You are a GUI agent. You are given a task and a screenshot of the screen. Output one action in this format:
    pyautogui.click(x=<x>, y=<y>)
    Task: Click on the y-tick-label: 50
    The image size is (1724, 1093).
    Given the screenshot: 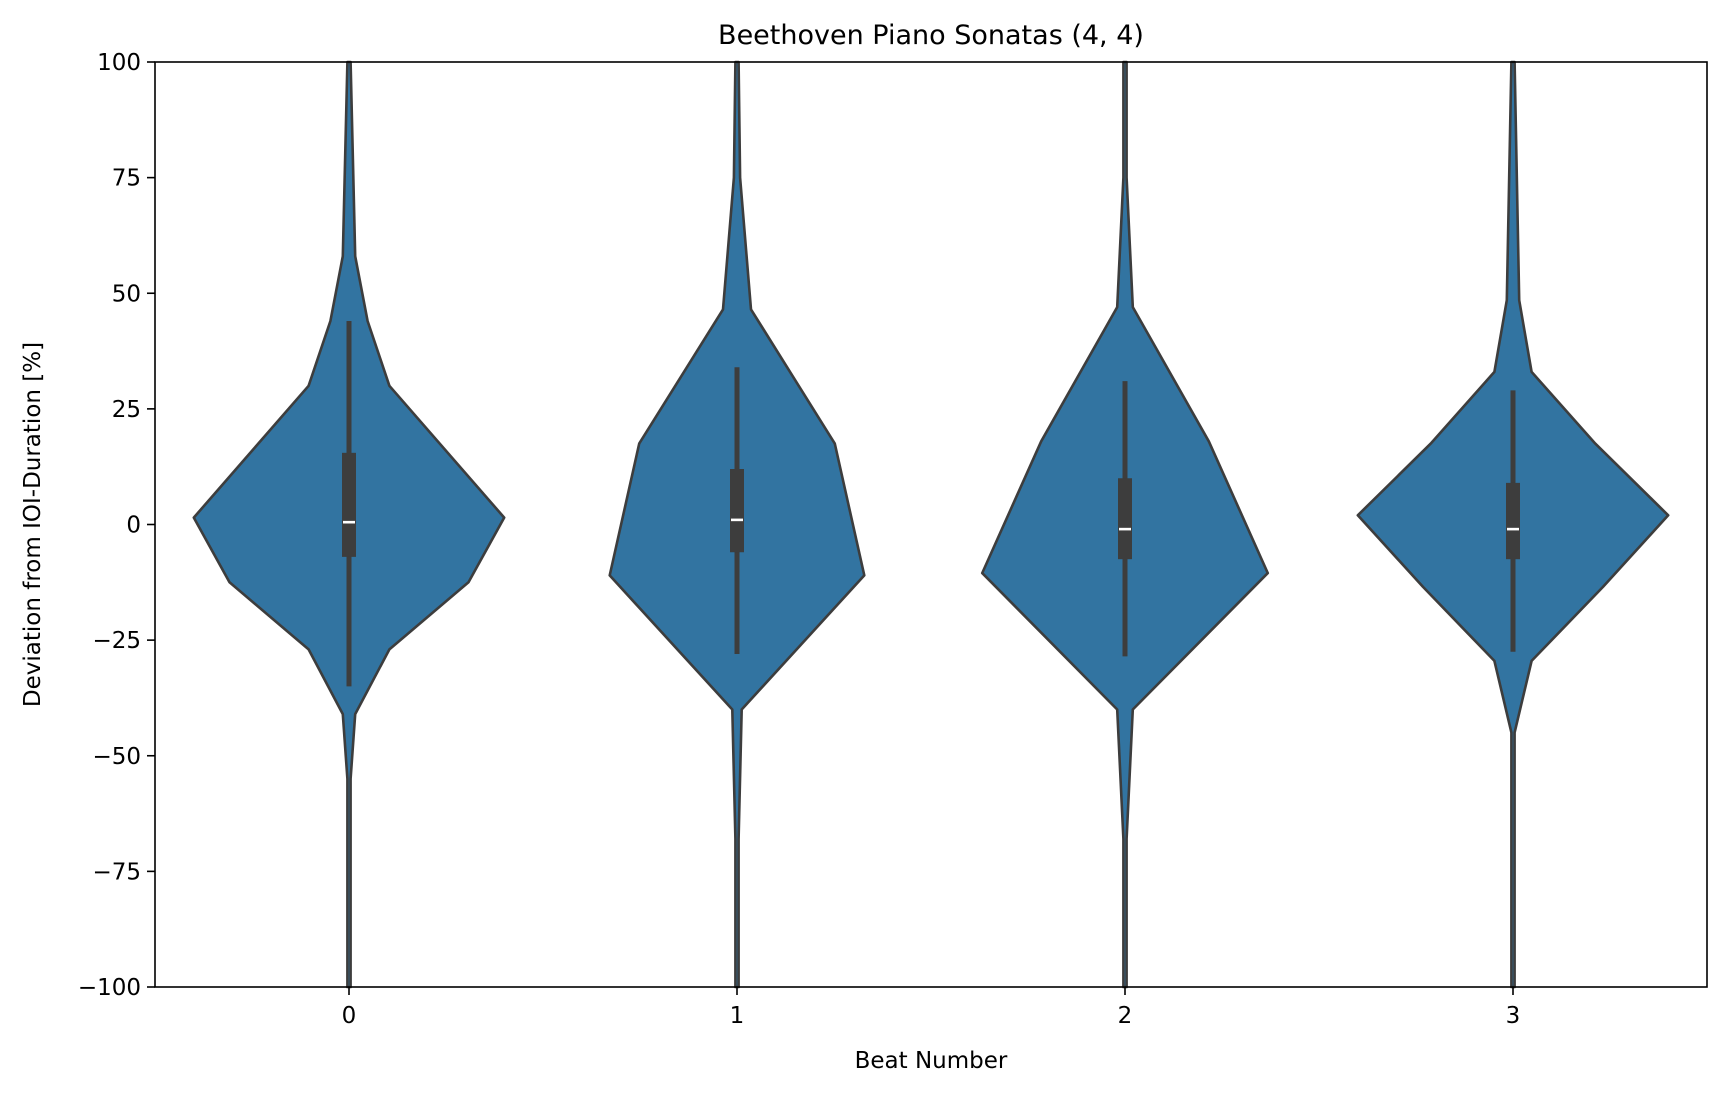 What is the action you would take?
    pyautogui.click(x=126, y=294)
    